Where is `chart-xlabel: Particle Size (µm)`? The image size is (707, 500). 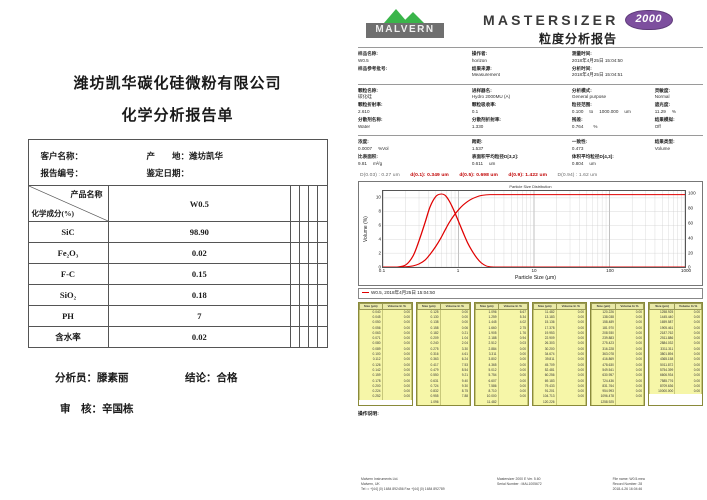 chart-xlabel: Particle Size (µm) is located at coordinates (535, 278).